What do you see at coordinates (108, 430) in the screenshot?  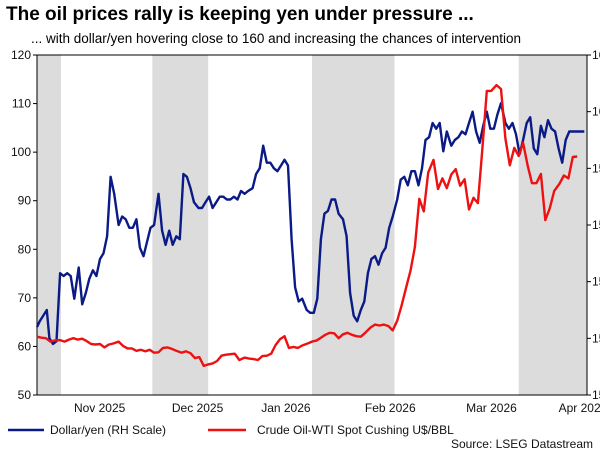 I see `legend-label-usdjpy: Dollar/yen (RH Scale)` at bounding box center [108, 430].